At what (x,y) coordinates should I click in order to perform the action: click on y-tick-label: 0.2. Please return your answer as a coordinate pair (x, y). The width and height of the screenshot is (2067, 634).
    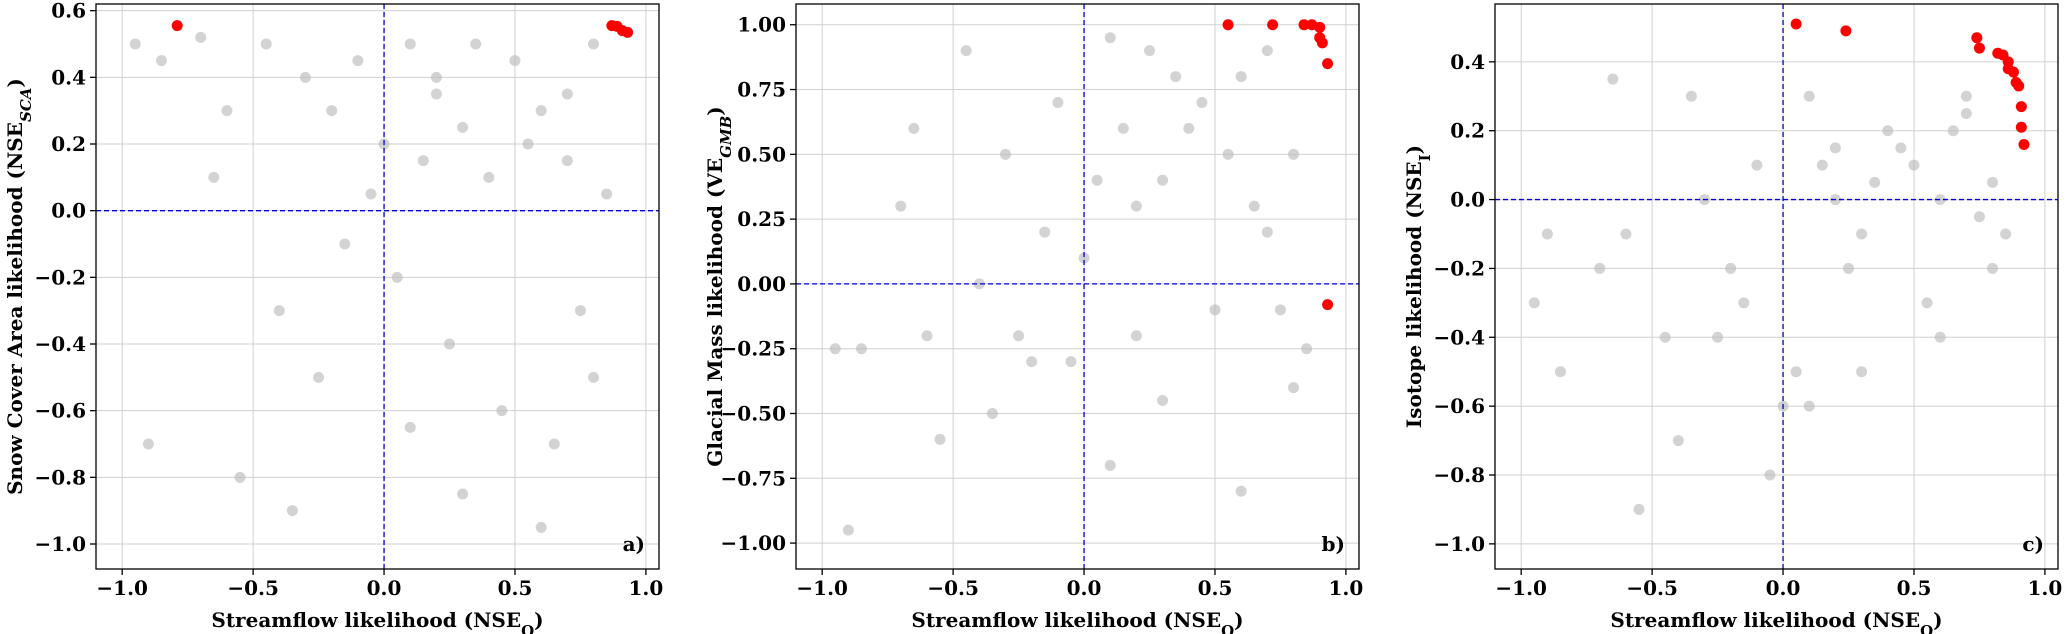
    Looking at the image, I should click on (68, 144).